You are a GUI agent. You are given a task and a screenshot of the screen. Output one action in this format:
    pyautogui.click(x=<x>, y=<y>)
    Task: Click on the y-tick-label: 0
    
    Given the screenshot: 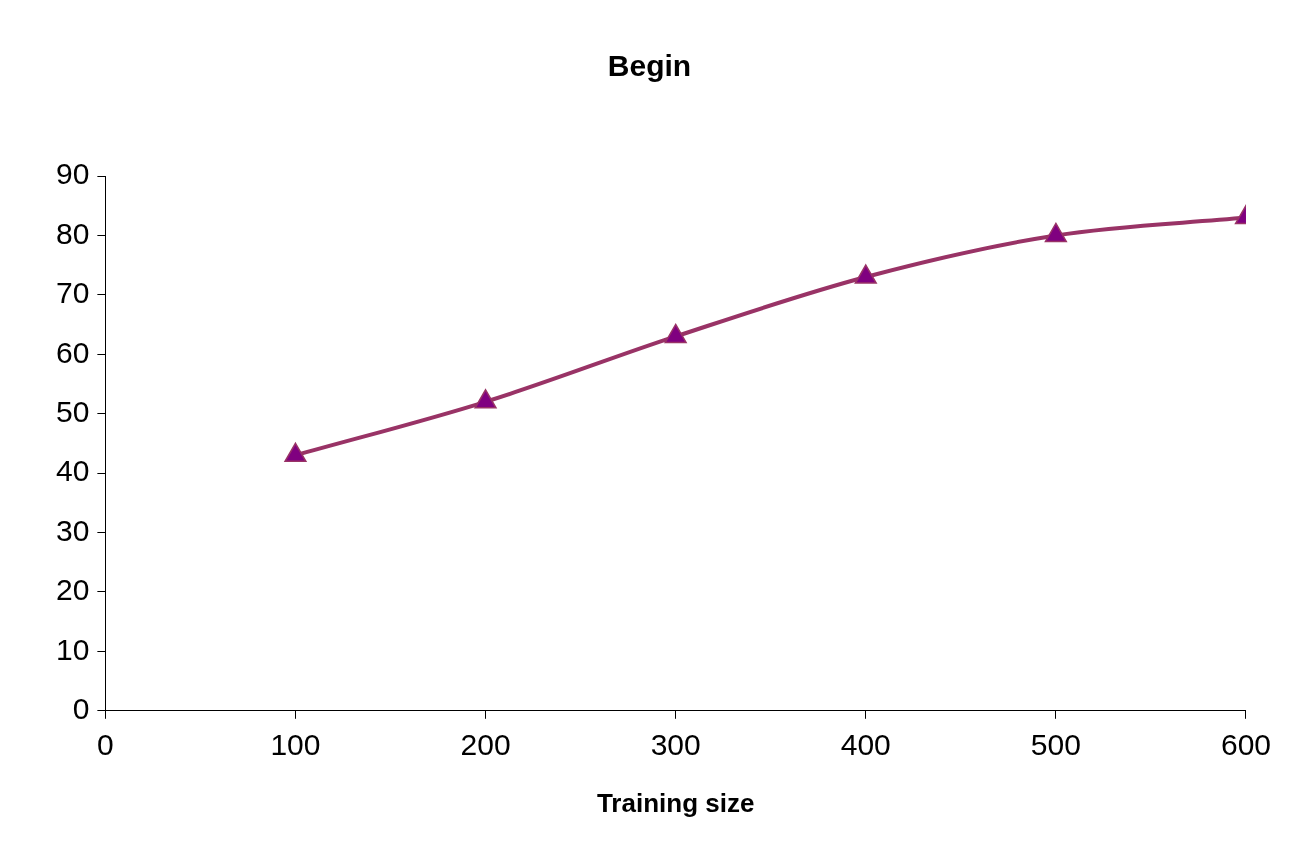 What is the action you would take?
    pyautogui.click(x=81, y=709)
    